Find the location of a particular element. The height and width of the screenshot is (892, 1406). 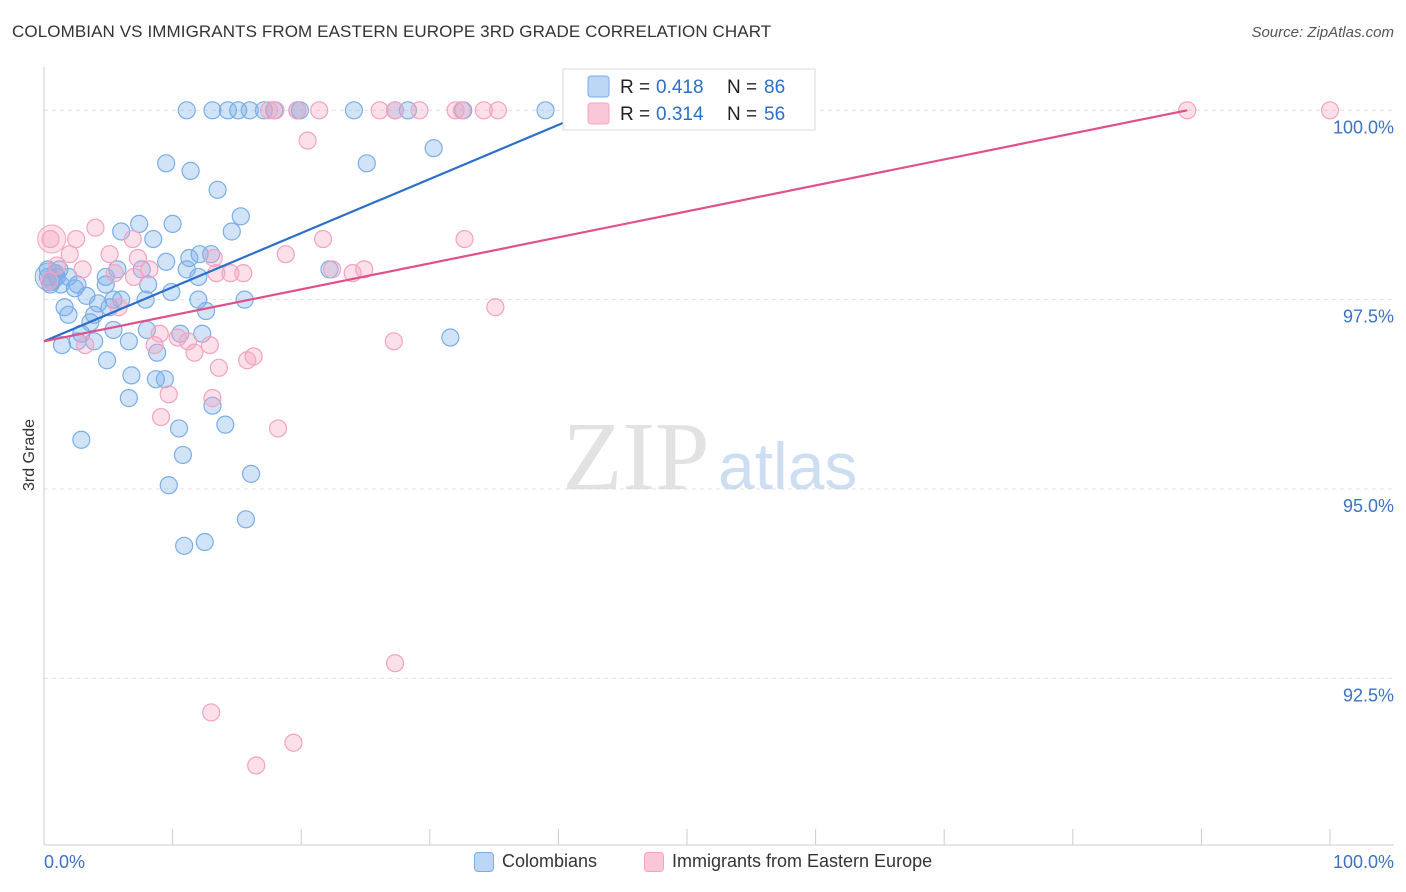

y-tick-label-1: 95.0% is located at coordinates (1368, 506).